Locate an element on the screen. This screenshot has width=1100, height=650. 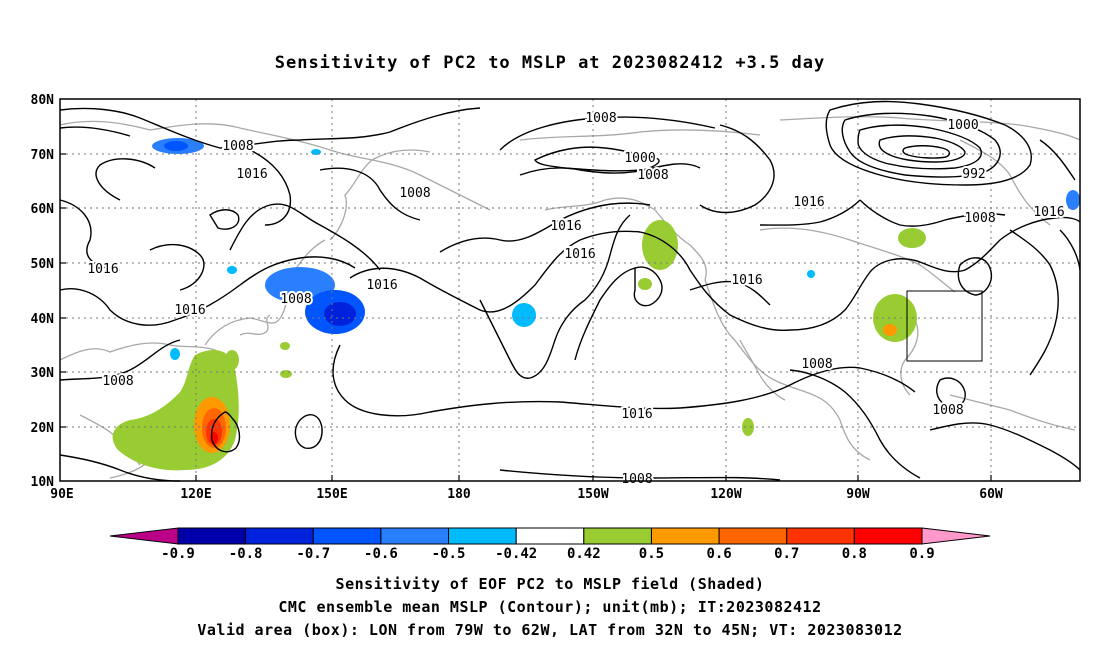
valid-area-box is located at coordinates (944, 326).